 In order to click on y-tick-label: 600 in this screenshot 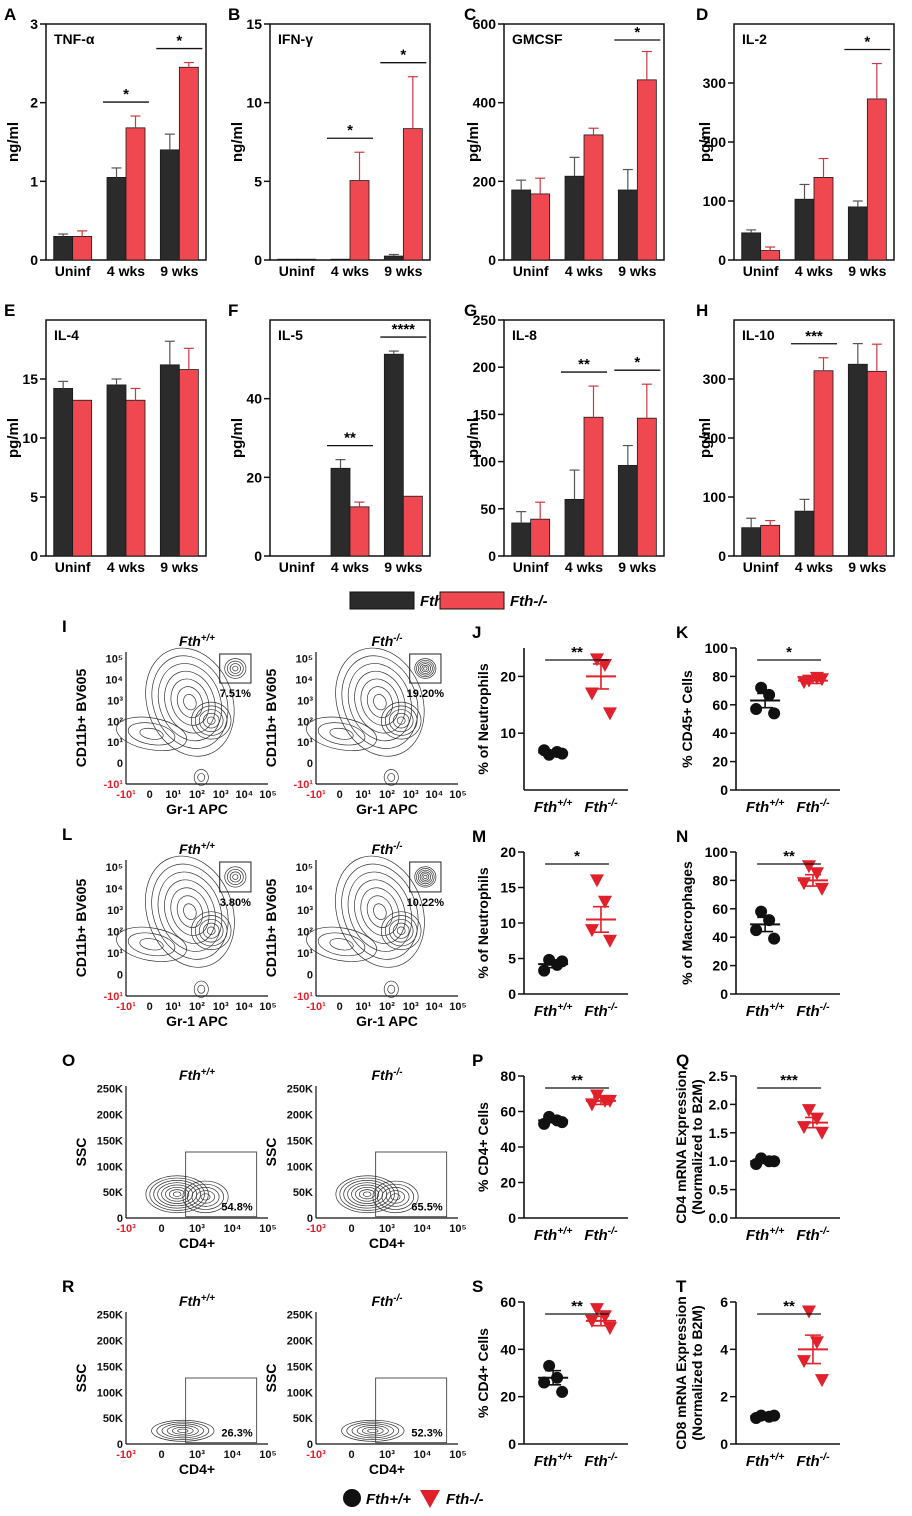, I will do `click(485, 24)`.